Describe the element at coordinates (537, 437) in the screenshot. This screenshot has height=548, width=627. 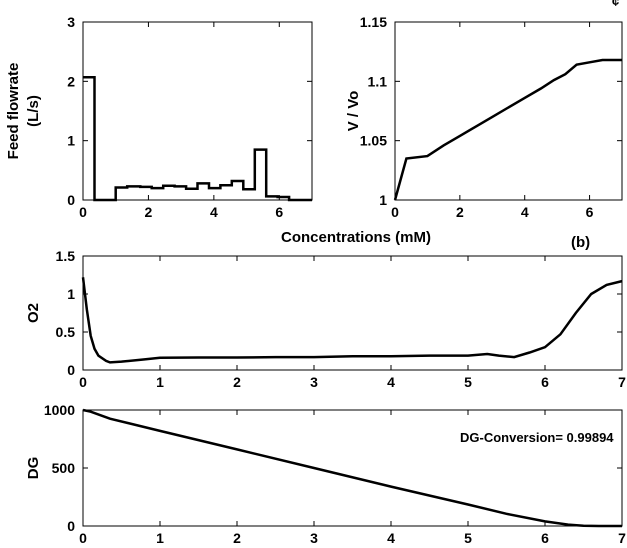
I see `dg-annotation: DG-Conversion= 0.99894` at that location.